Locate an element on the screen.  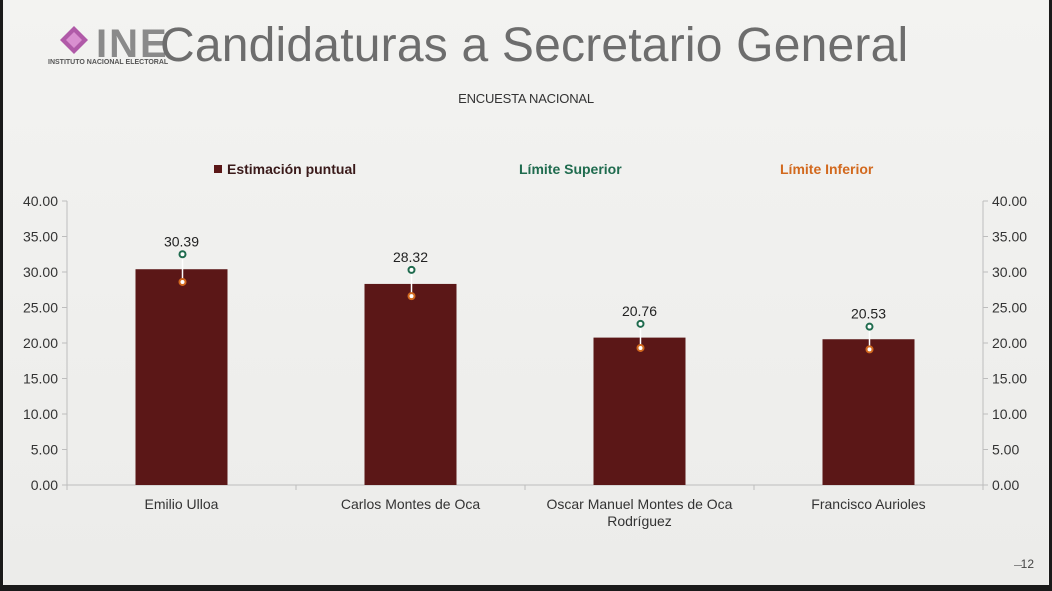
category-label: Carlos Montes de Oca is located at coordinates (410, 504).